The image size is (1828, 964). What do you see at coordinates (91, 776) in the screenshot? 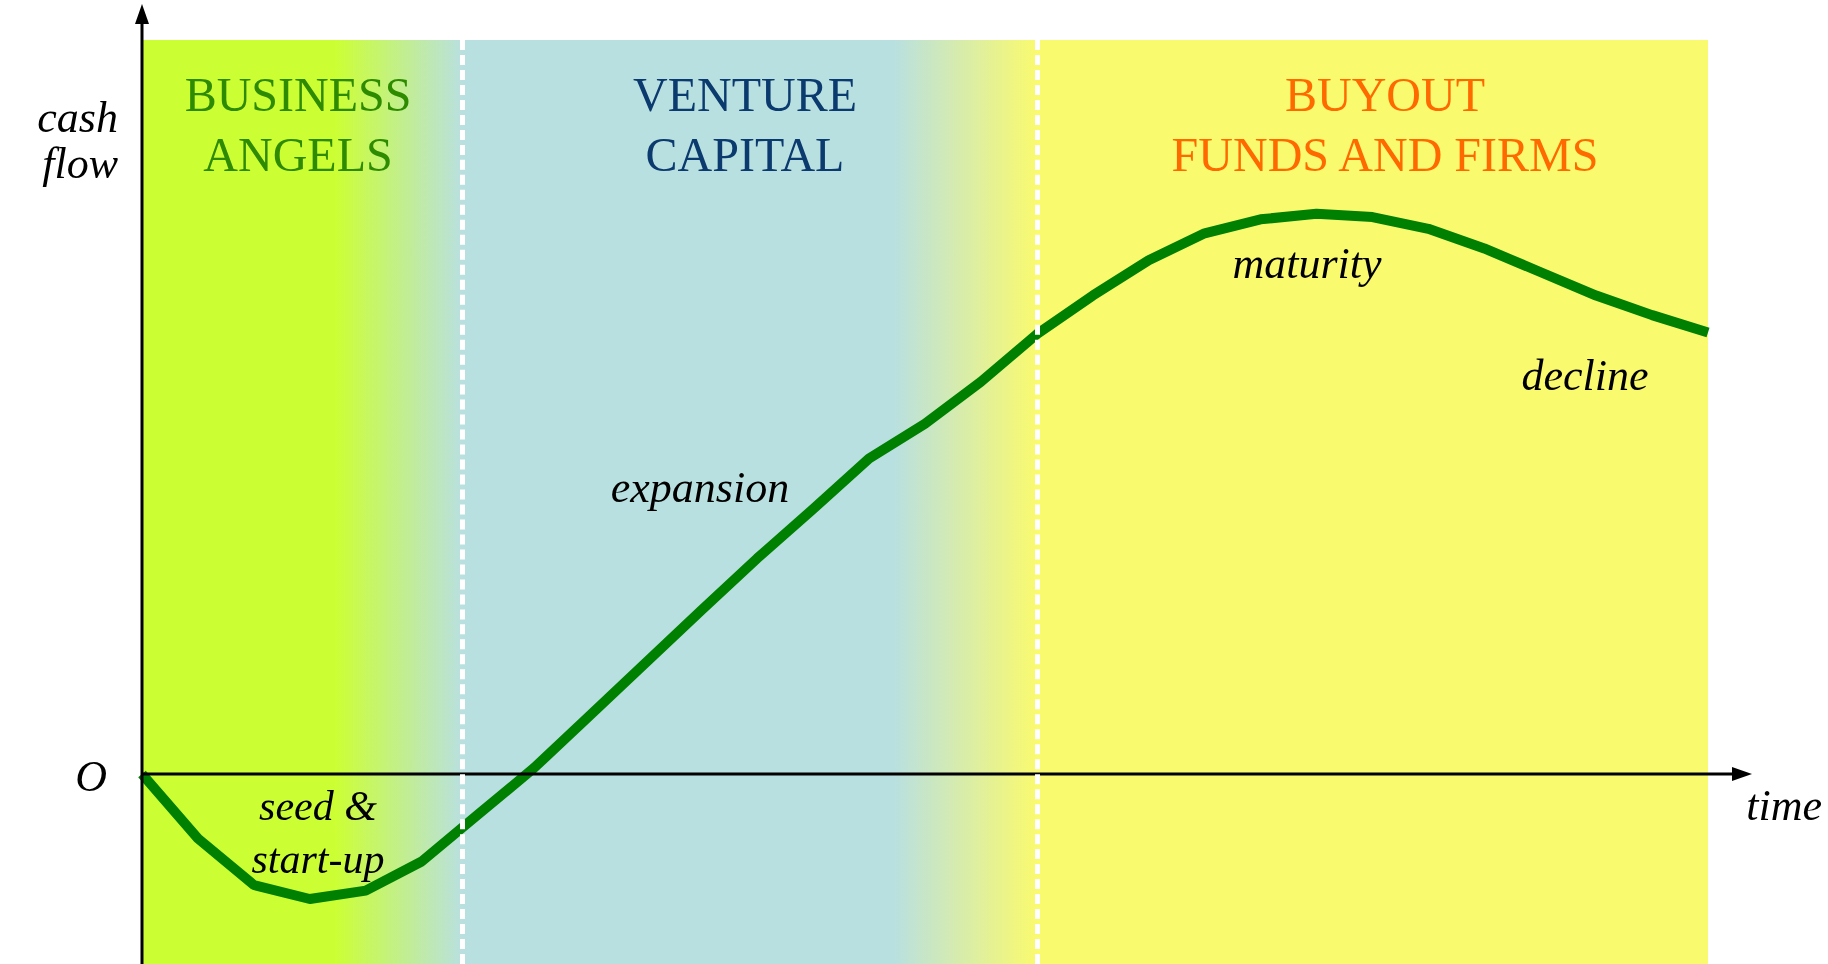
I see `text: O` at bounding box center [91, 776].